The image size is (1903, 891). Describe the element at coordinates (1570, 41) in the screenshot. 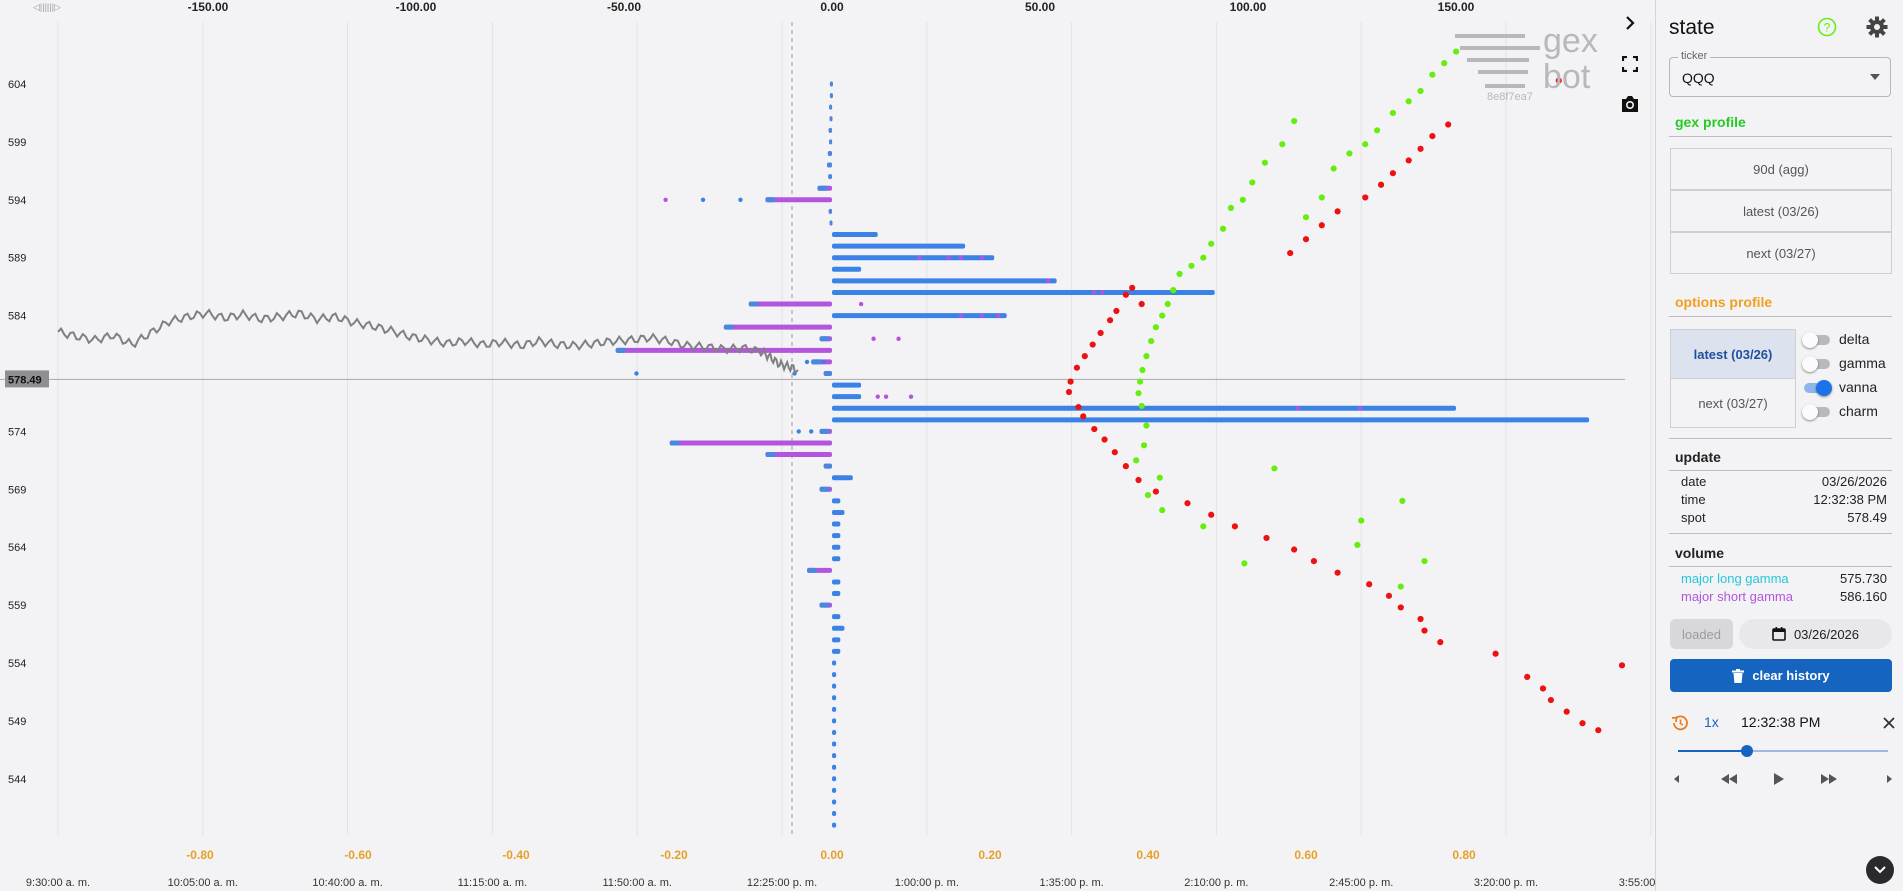

I see `watermark-text: gex` at that location.